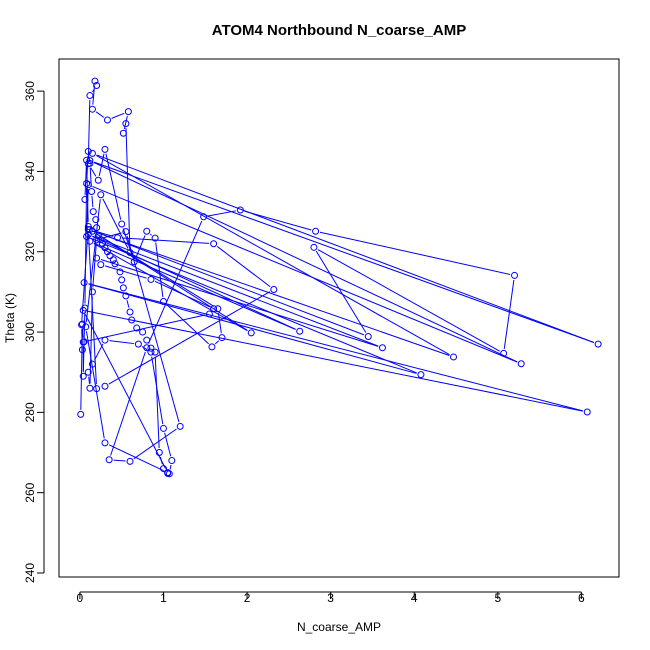  What do you see at coordinates (30, 332) in the screenshot?
I see `y-tick-label: 300` at bounding box center [30, 332].